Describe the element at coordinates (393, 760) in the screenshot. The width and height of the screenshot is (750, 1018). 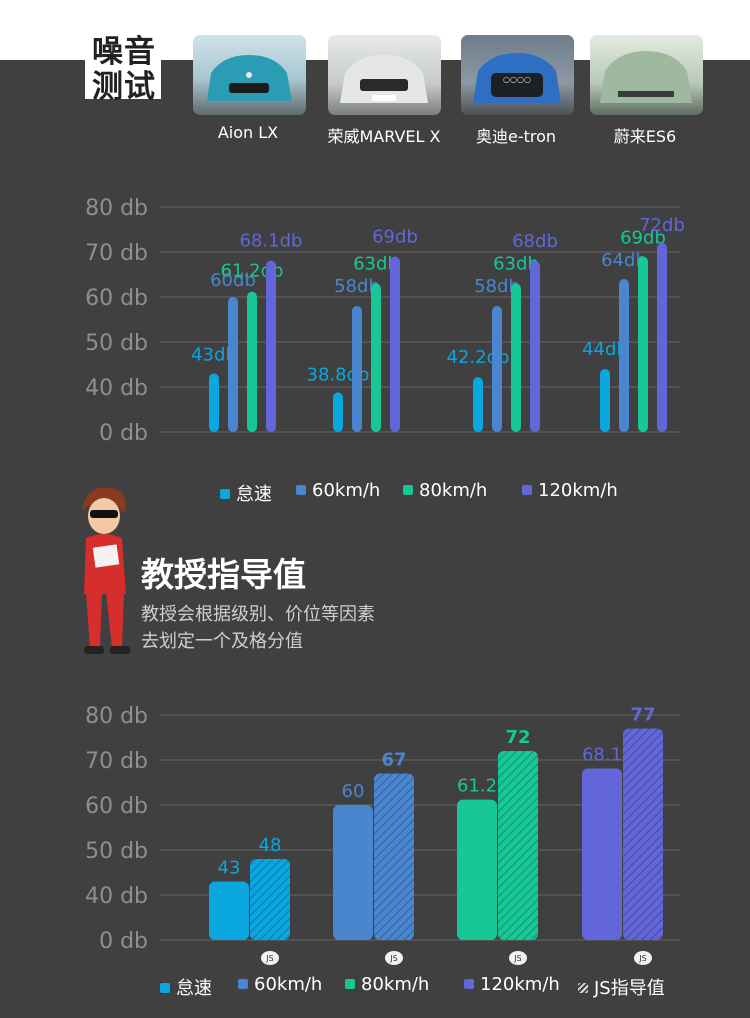
I see `data-label: 67` at that location.